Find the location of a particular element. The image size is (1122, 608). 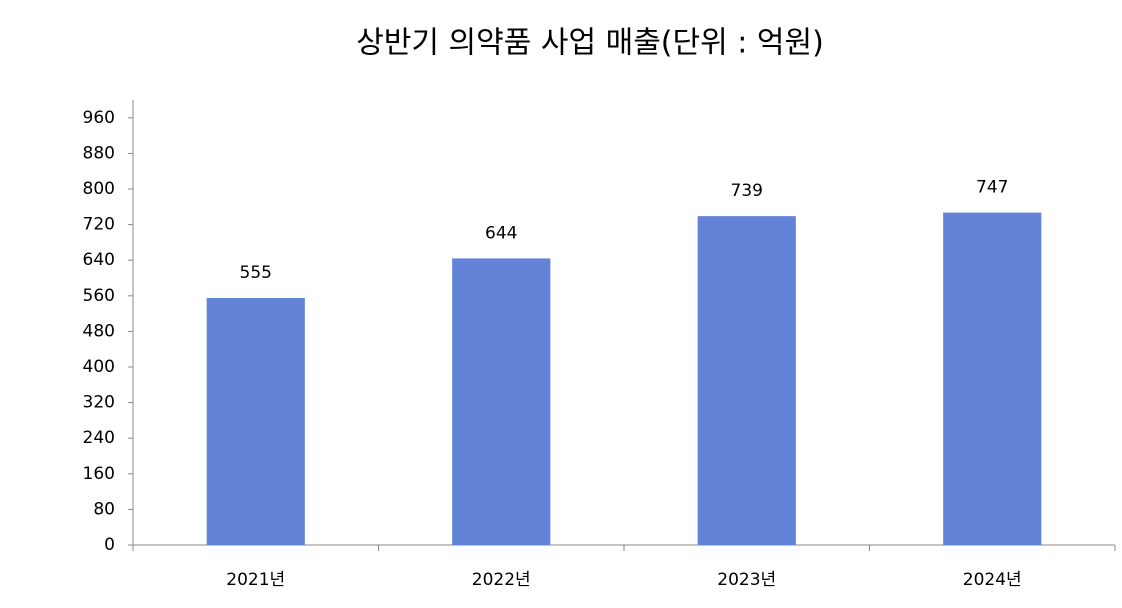

x-tick-label: 2022년 is located at coordinates (501, 580).